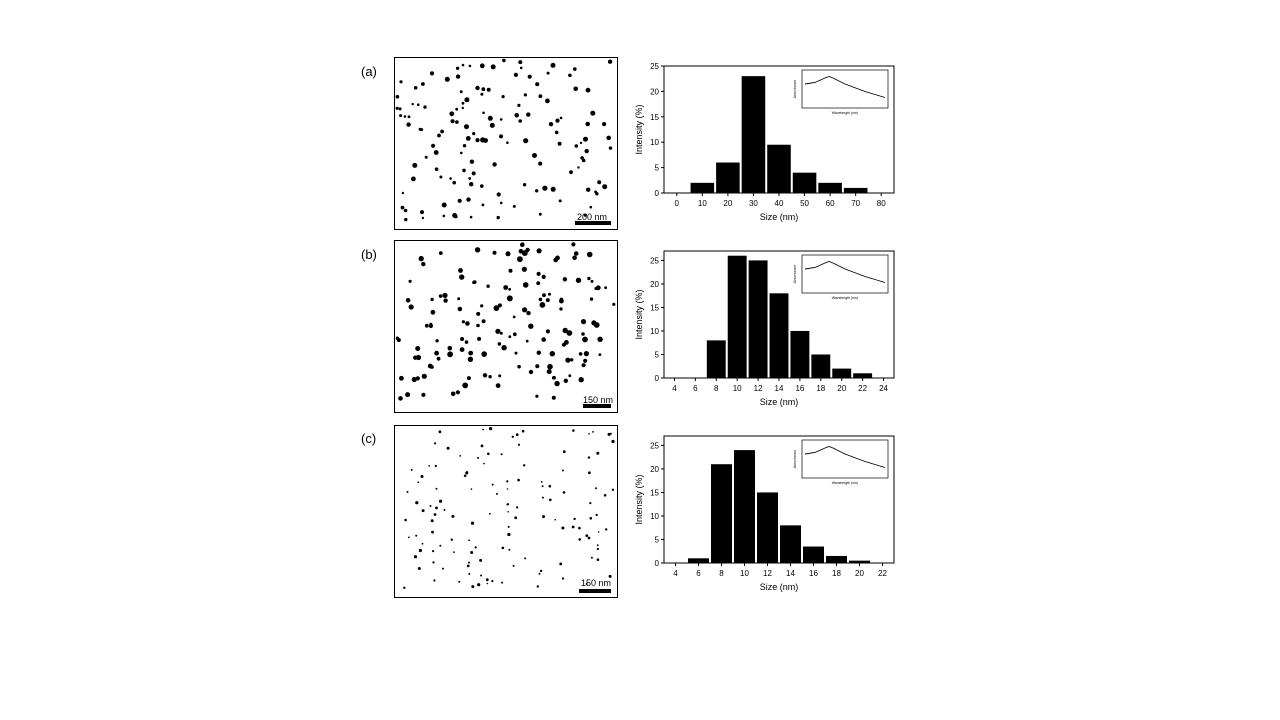 The width and height of the screenshot is (1280, 720). What do you see at coordinates (845, 113) in the screenshot?
I see `inset-x-label: Wavelength (nm)` at bounding box center [845, 113].